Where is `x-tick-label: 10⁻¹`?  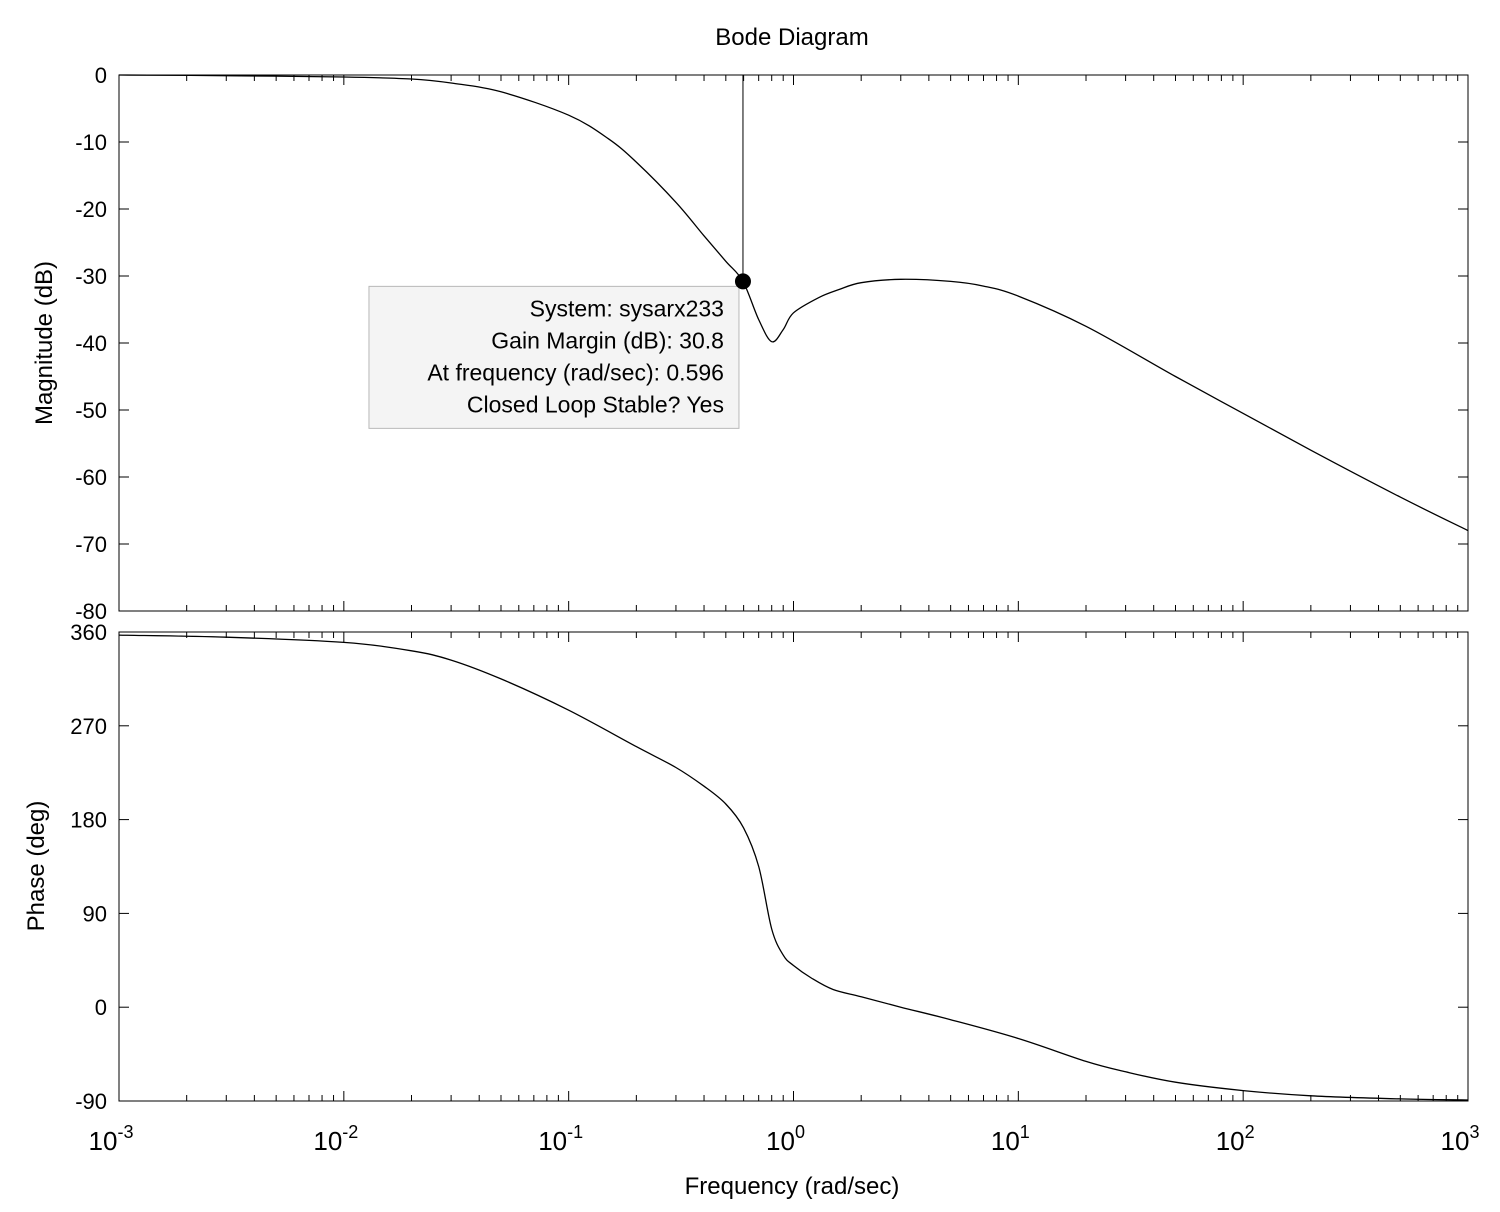
x-tick-label: 10⁻¹ is located at coordinates (560, 1139).